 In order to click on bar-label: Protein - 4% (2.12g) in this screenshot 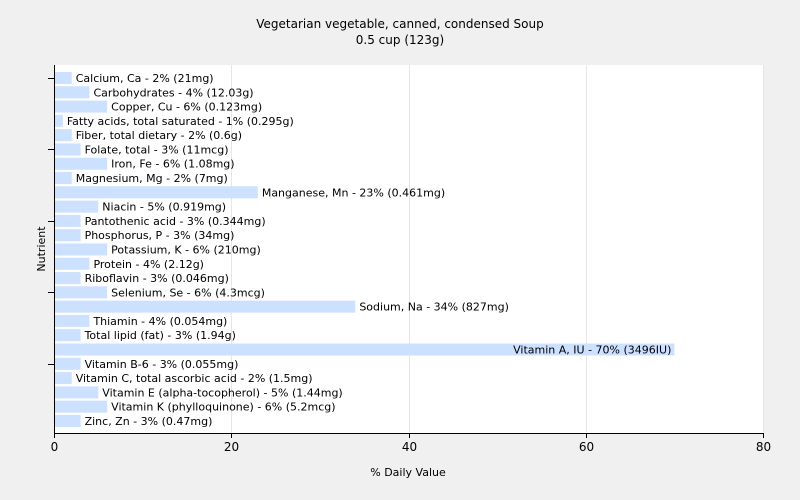, I will do `click(148, 264)`.